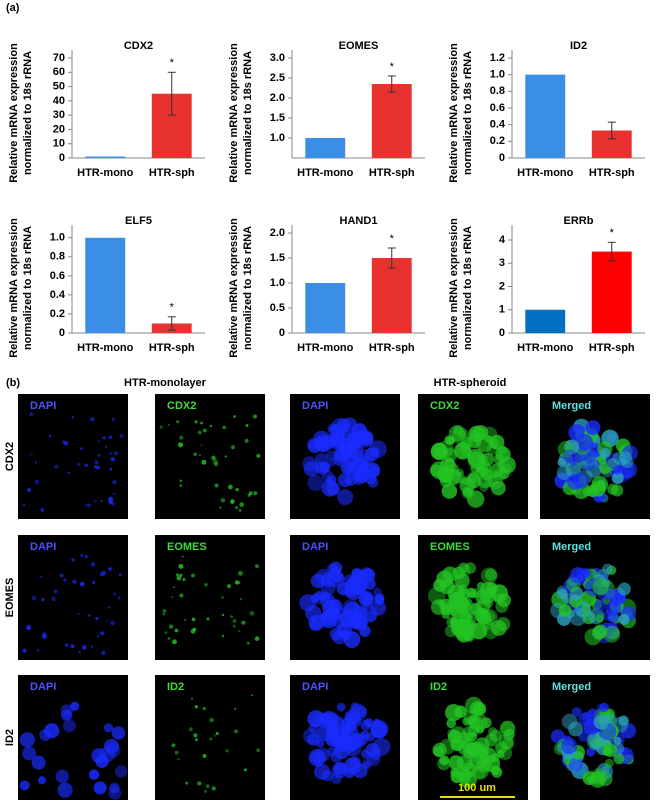 The height and width of the screenshot is (811, 660). What do you see at coordinates (58, 295) in the screenshot?
I see `y-tick-label: 0.4` at bounding box center [58, 295].